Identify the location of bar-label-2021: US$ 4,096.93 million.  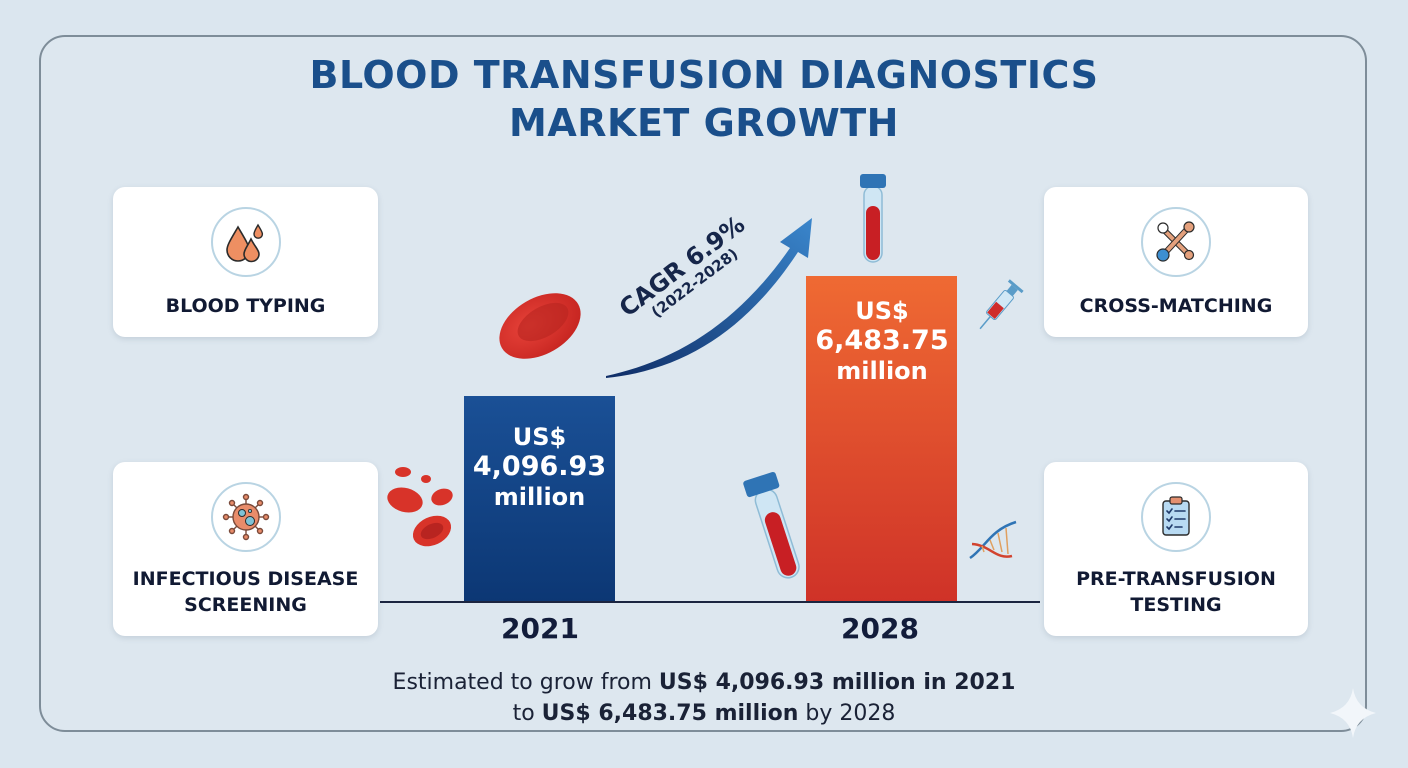
(539, 467).